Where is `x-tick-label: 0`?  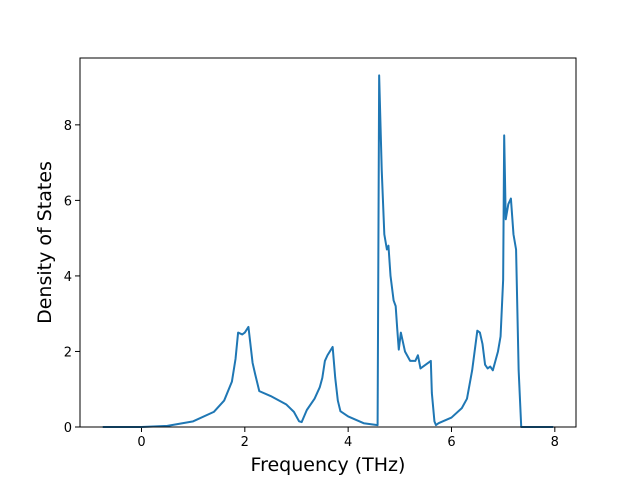
x-tick-label: 0 is located at coordinates (141, 442).